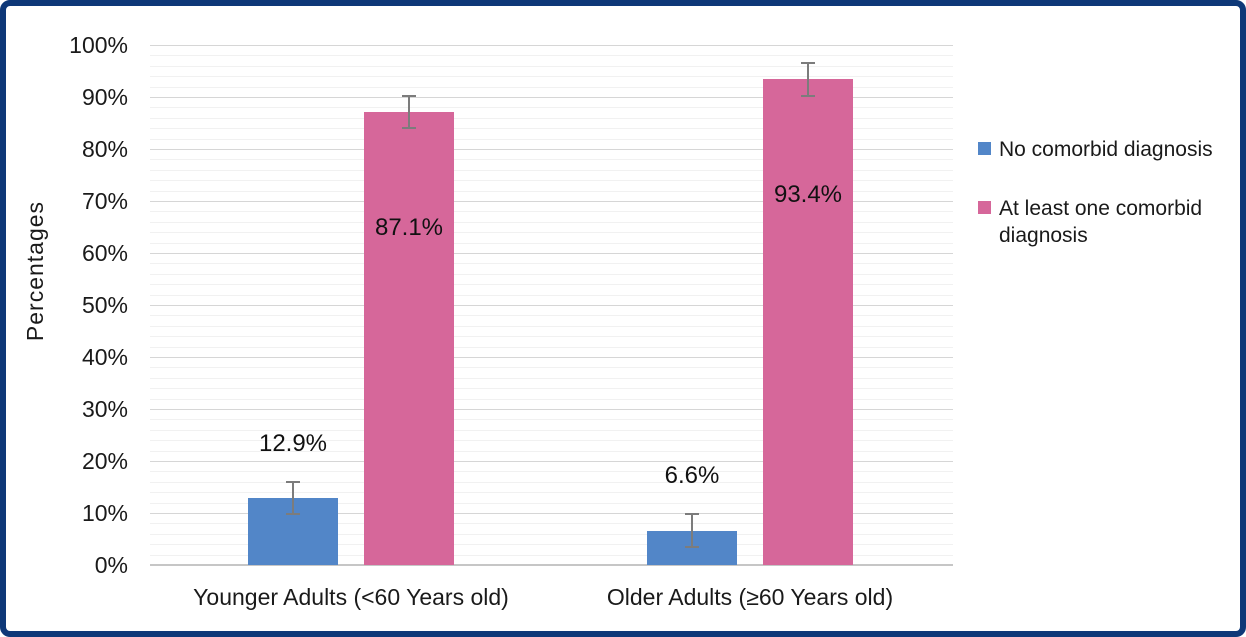 The width and height of the screenshot is (1246, 637). Describe the element at coordinates (551, 565) in the screenshot. I see `x-axis-line` at that location.